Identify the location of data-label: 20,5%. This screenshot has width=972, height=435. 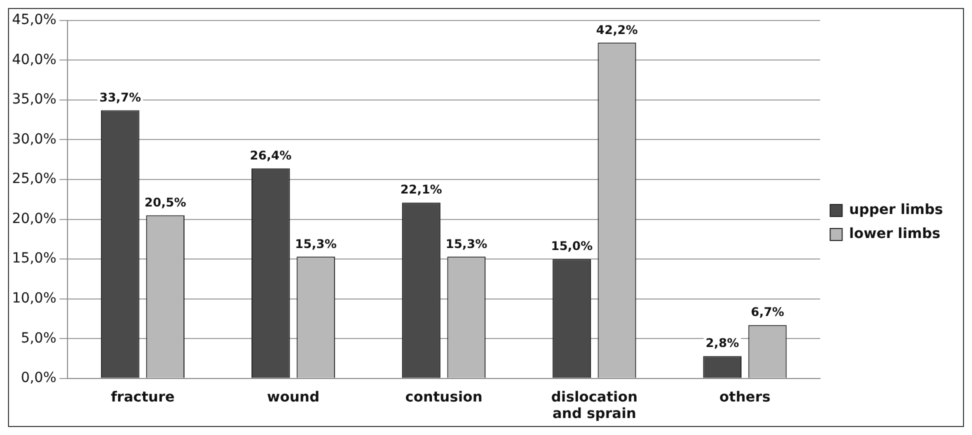
(165, 202).